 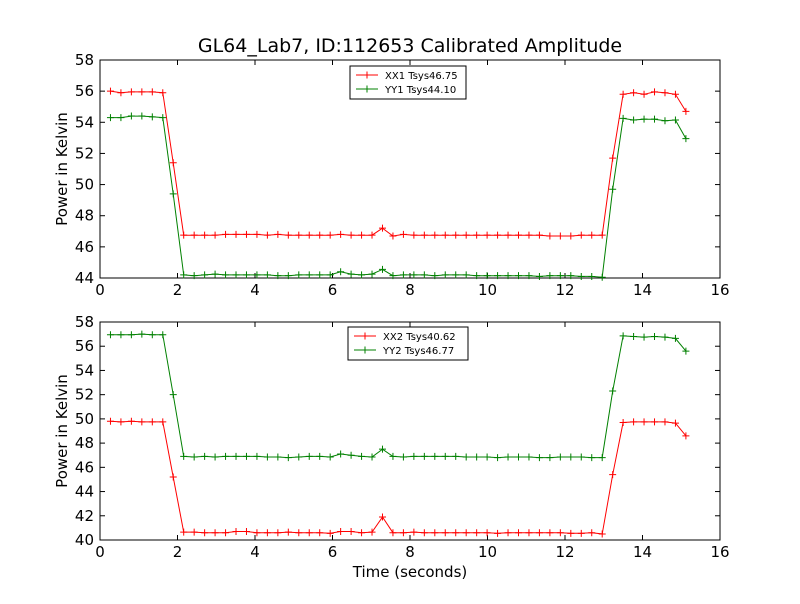 I want to click on x-tick-label: 16, so click(x=719, y=290).